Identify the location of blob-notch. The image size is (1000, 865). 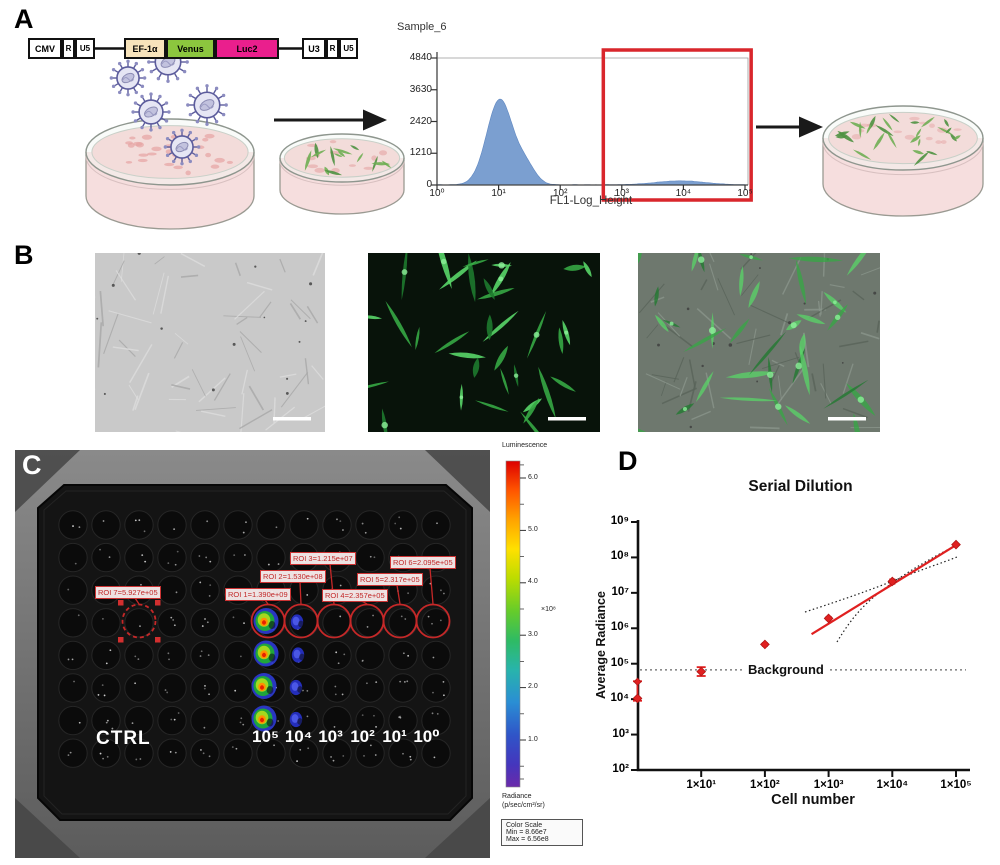
(270, 690).